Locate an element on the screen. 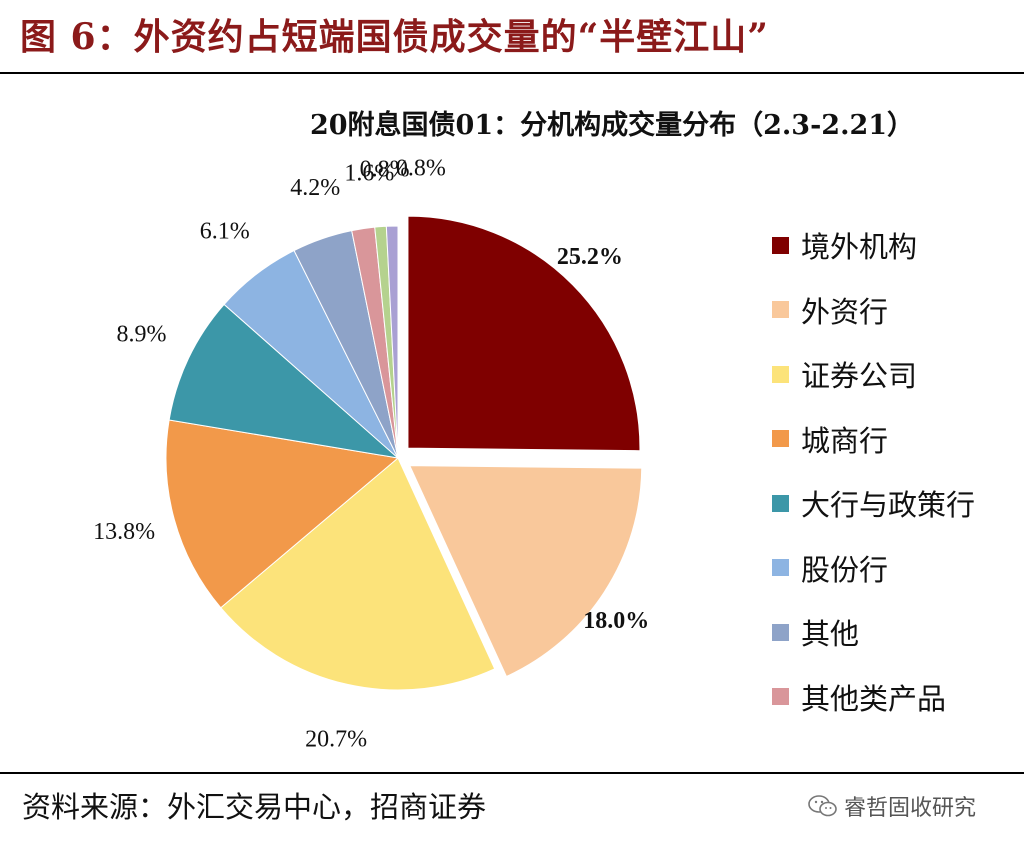  legend: 境外机构外资行证券公司城商行大行与政策行 股份行其他其他类产品 is located at coordinates (892, 471).